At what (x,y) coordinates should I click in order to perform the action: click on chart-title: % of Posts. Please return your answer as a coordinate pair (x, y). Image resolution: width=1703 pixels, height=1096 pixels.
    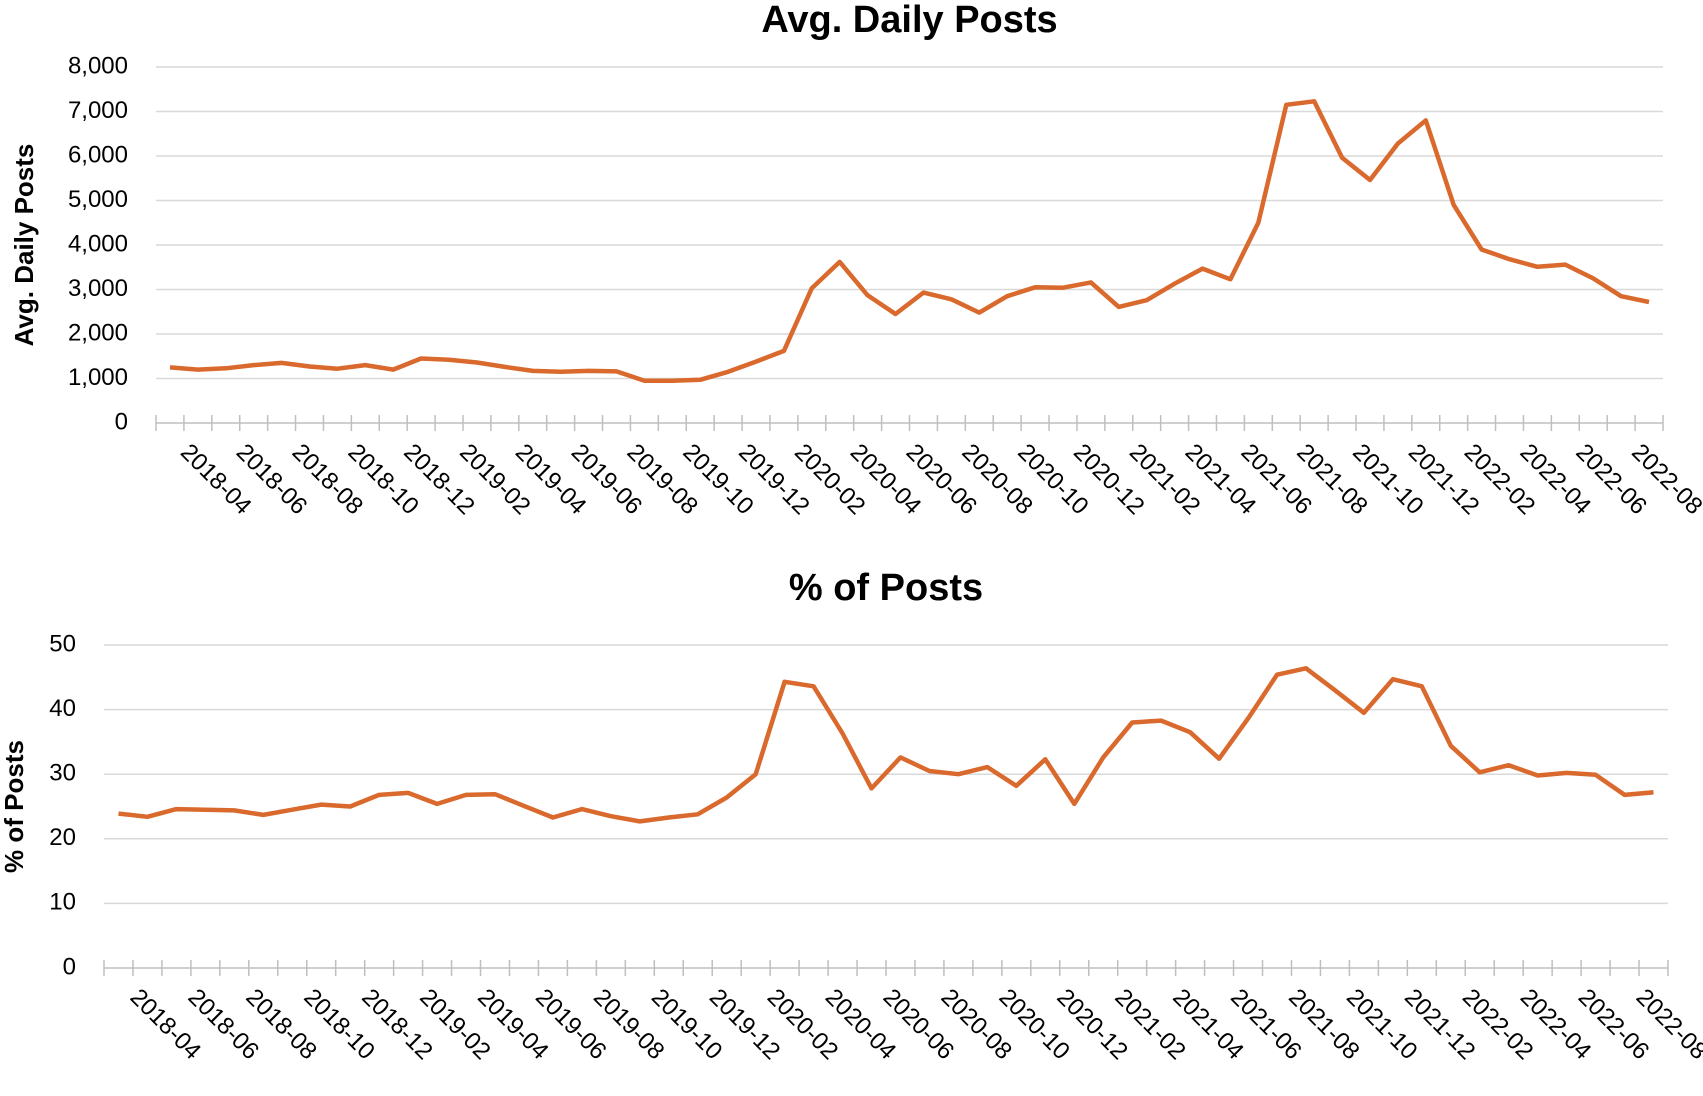
    Looking at the image, I should click on (886, 588).